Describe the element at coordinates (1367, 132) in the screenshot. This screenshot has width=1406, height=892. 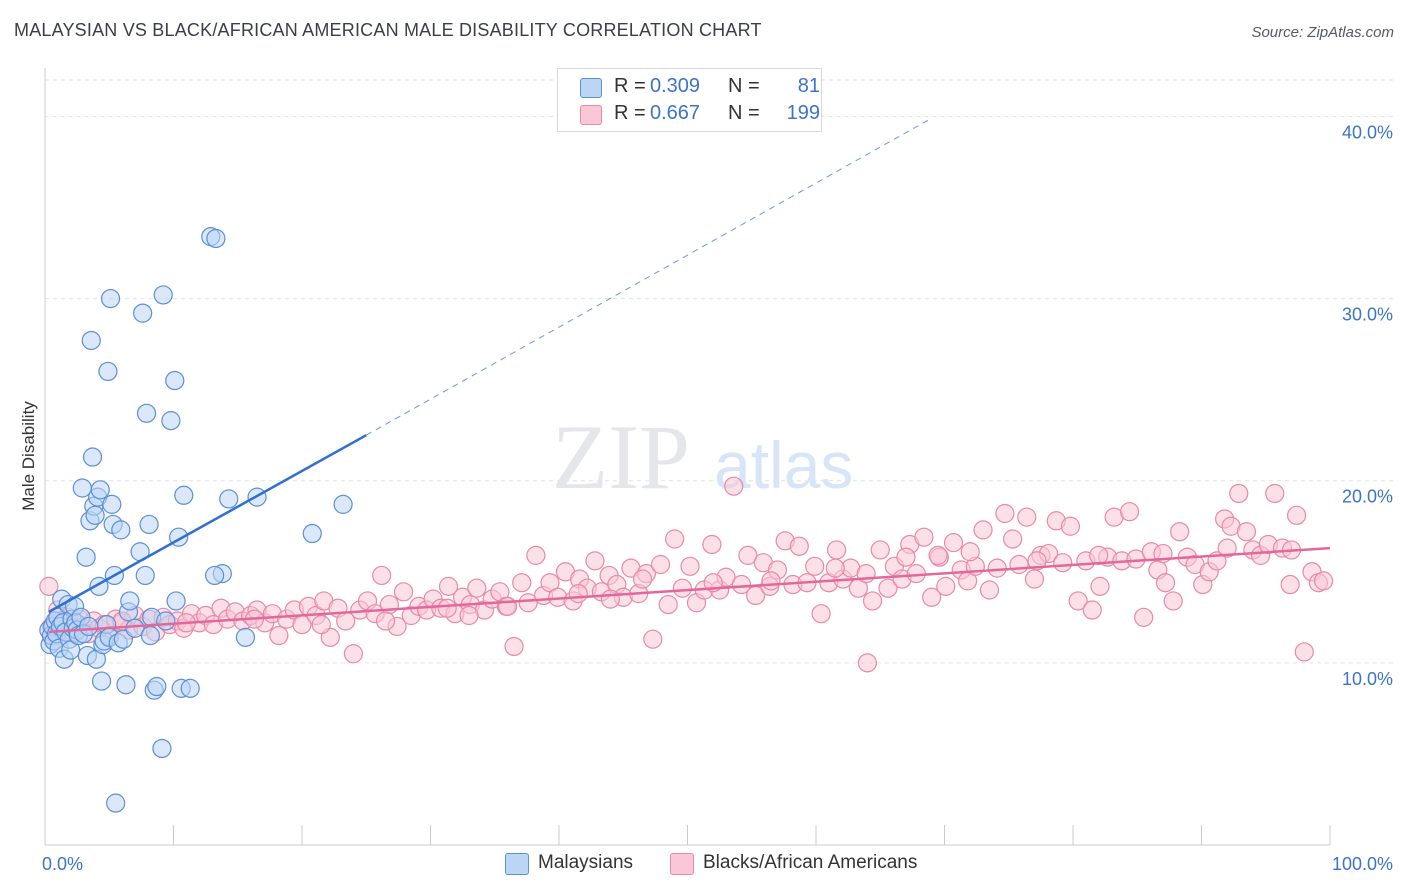
I see `y-tick-label: 40.0%` at that location.